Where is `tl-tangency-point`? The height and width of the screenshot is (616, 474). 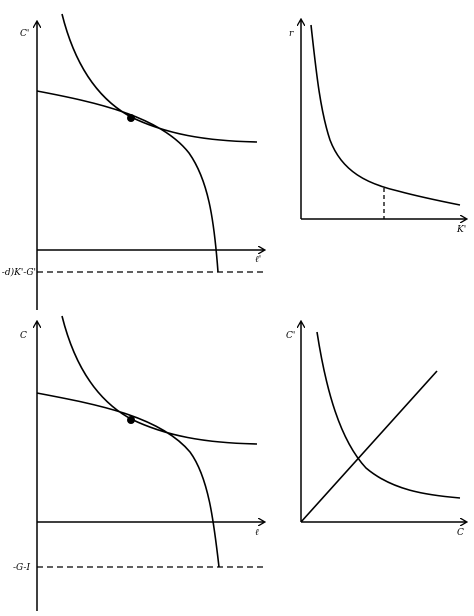
tl-tangency-point is located at coordinates (131, 118).